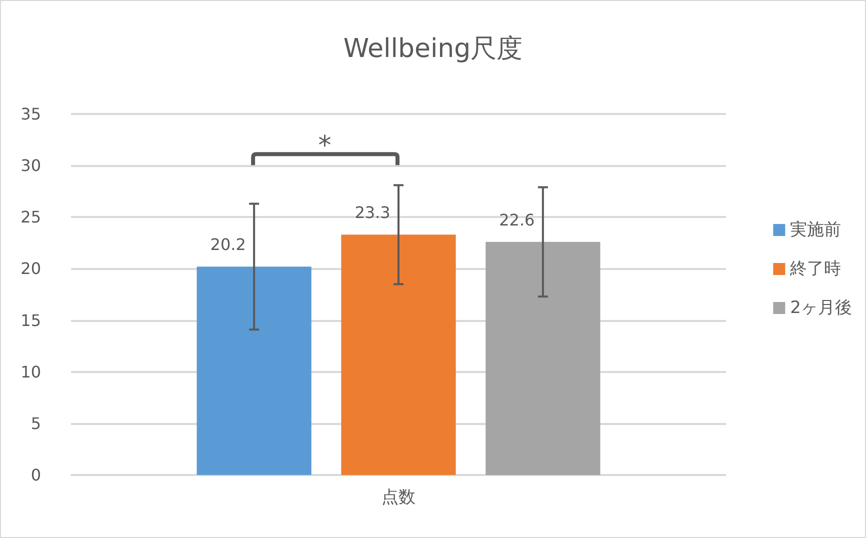 The image size is (866, 538). What do you see at coordinates (30, 114) in the screenshot?
I see `y-tick-label: 35` at bounding box center [30, 114].